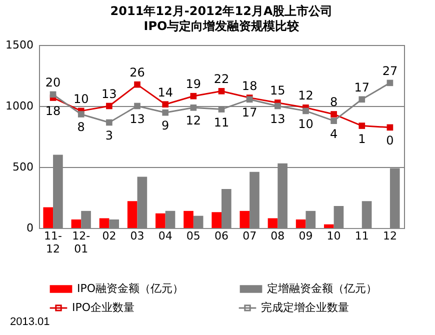 Image resolution: width=435 pixels, height=335 pixels. What do you see at coordinates (53, 82) in the screenshot?
I see `data-label: 20` at bounding box center [53, 82].